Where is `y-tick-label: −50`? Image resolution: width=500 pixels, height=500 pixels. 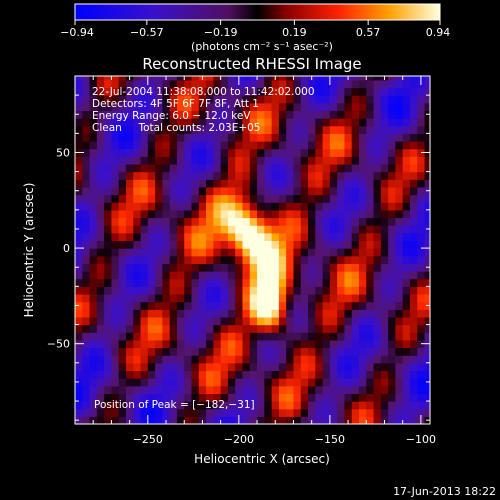 y-tick-label: −50 is located at coordinates (58, 344).